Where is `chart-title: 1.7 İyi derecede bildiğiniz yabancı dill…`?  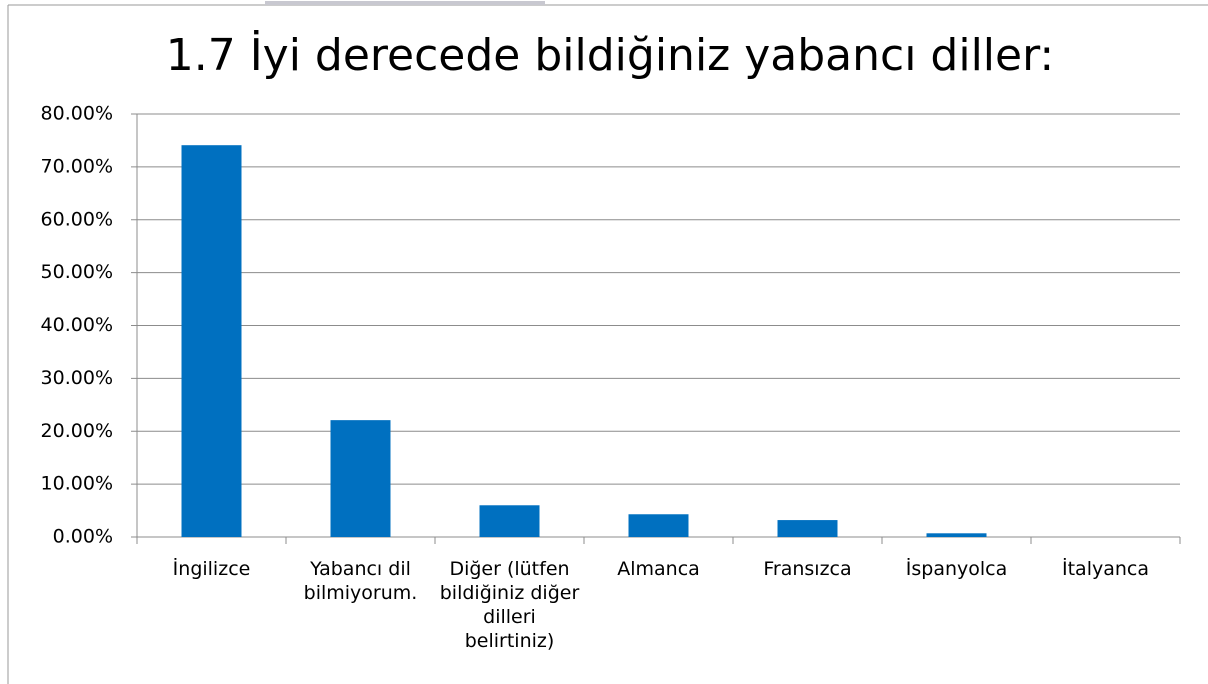
chart-title: 1.7 İyi derecede bildiğiniz yabancı dill… is located at coordinates (610, 55).